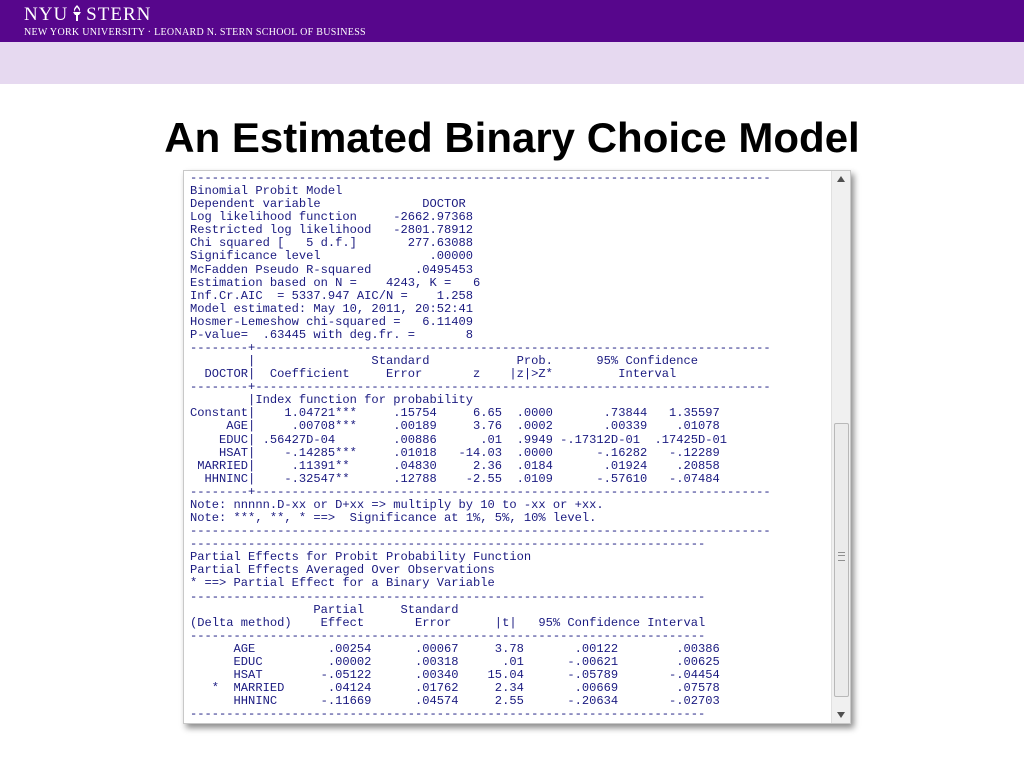 Image resolution: width=1024 pixels, height=768 pixels. What do you see at coordinates (119, 14) in the screenshot?
I see `logo-stern: STERN` at bounding box center [119, 14].